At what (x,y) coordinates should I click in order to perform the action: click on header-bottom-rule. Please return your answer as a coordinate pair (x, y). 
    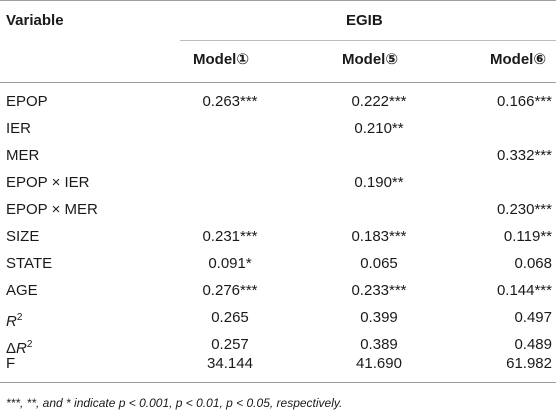
    Looking at the image, I should click on (278, 82).